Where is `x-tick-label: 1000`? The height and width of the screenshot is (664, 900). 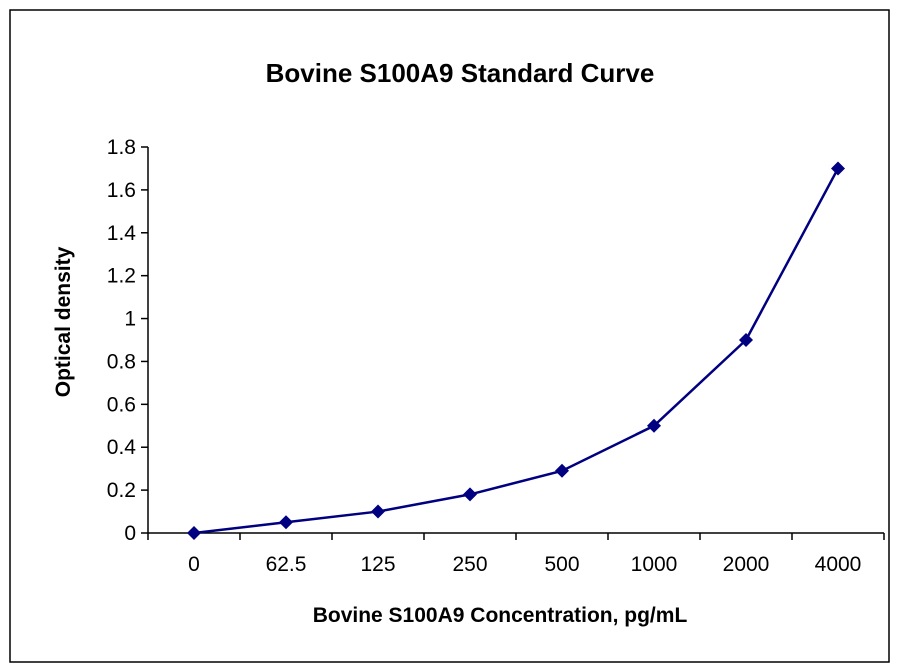
x-tick-label: 1000 is located at coordinates (654, 564).